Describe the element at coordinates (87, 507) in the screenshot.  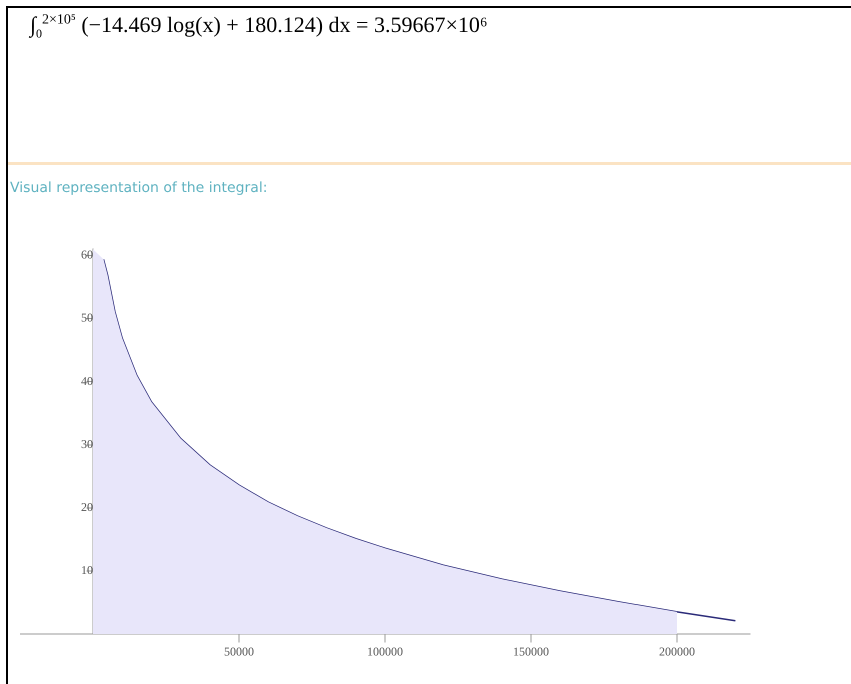
I see `y-tick-label: 20` at that location.